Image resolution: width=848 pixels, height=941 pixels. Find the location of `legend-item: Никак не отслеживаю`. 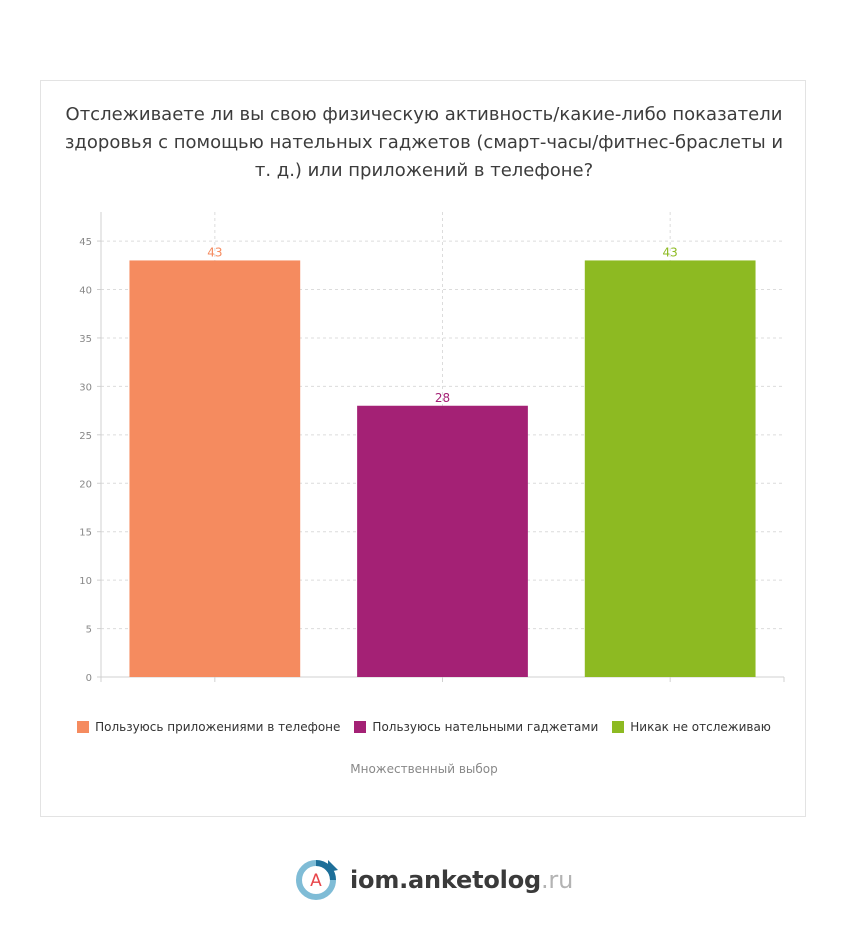

legend-item: Никак не отслеживаю is located at coordinates (691, 727).